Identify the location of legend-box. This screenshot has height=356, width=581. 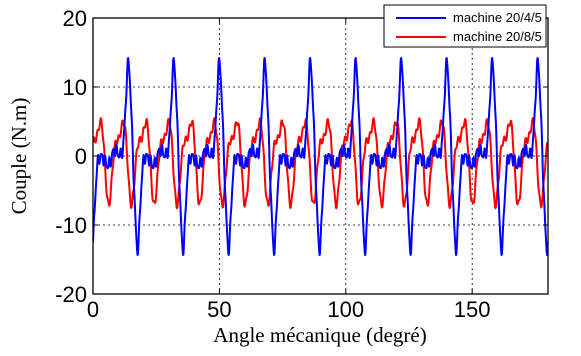
(465, 26).